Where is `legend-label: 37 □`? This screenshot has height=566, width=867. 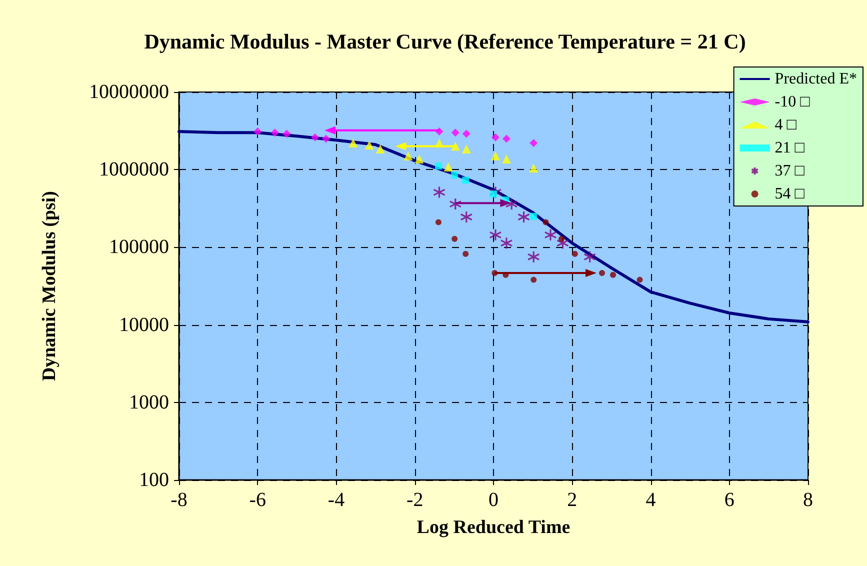 legend-label: 37 □ is located at coordinates (789, 171).